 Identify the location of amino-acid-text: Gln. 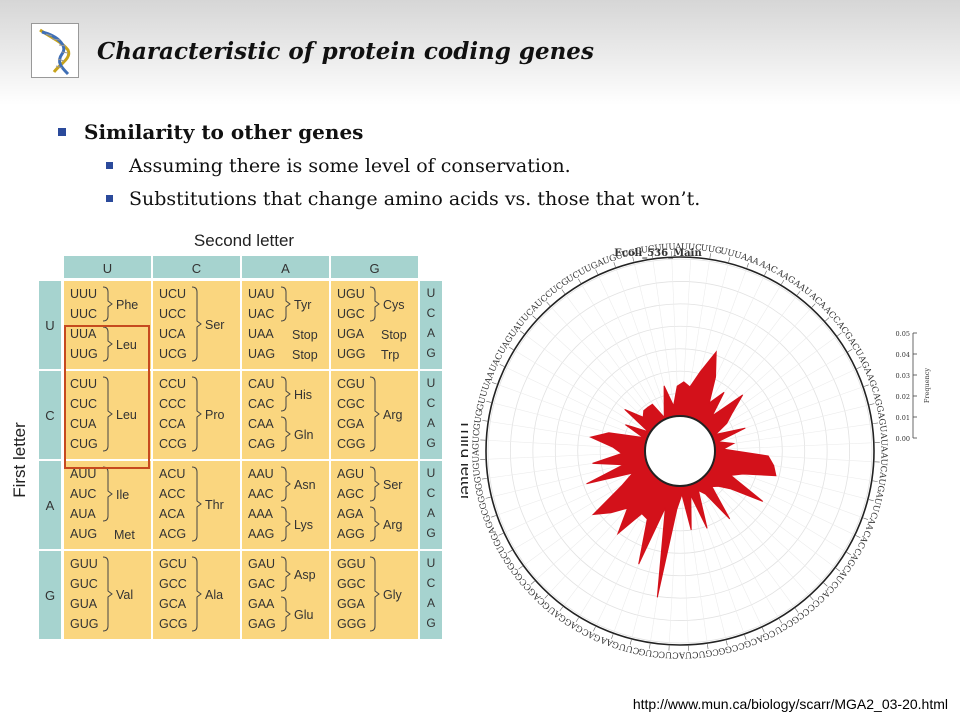
(304, 435).